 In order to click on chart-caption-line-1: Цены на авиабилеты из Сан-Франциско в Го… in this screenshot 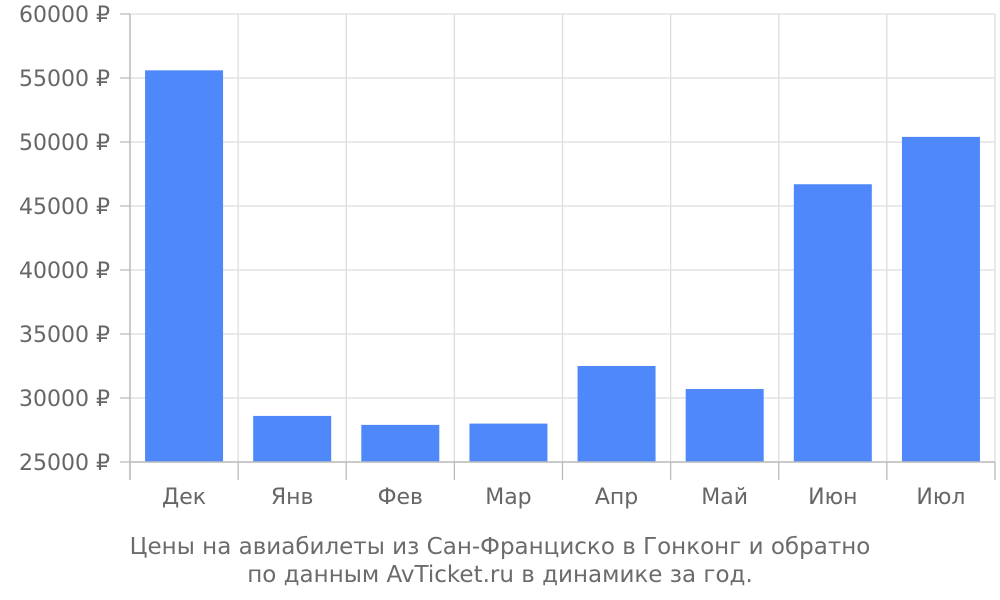, I will do `click(500, 547)`.